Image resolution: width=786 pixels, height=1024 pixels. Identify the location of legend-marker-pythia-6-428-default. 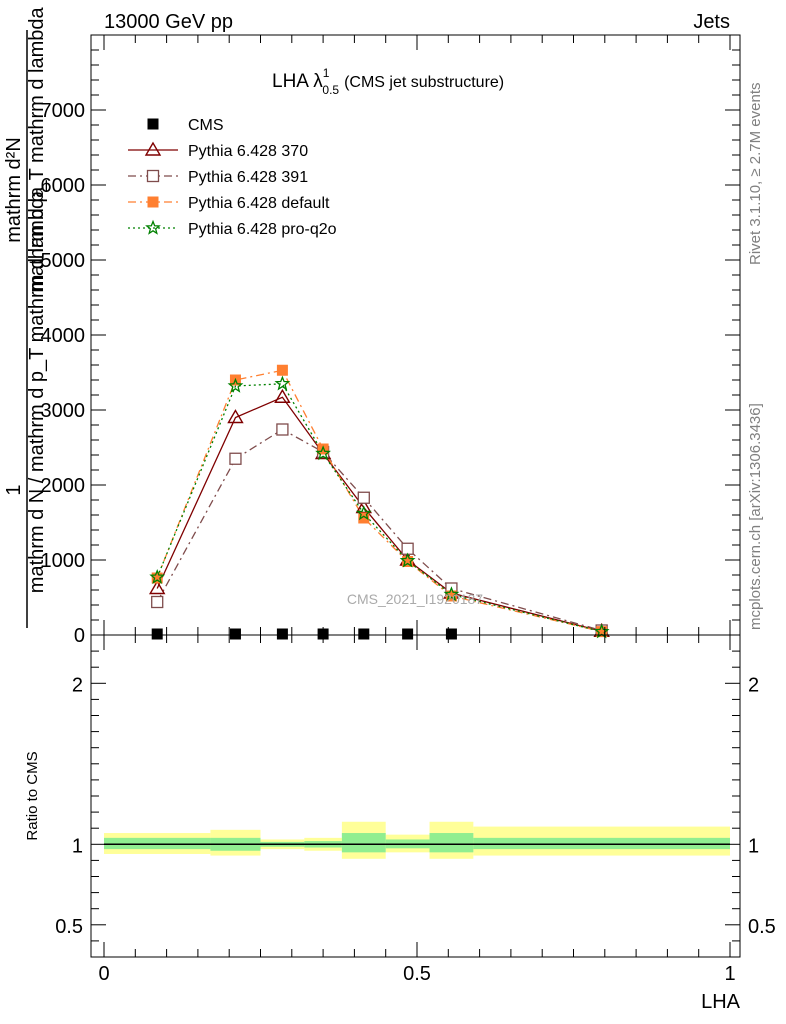
(153, 202).